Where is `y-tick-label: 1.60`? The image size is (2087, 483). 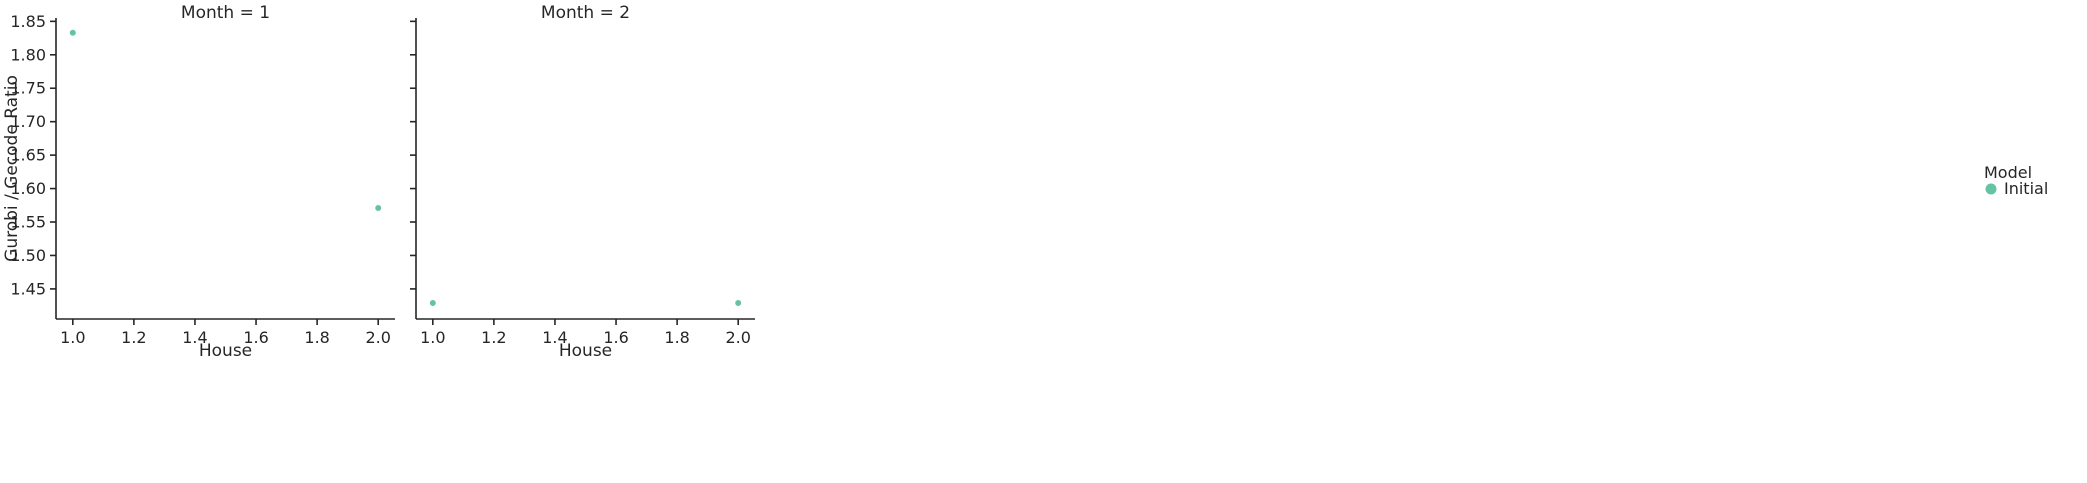 y-tick-label: 1.60 is located at coordinates (28, 188).